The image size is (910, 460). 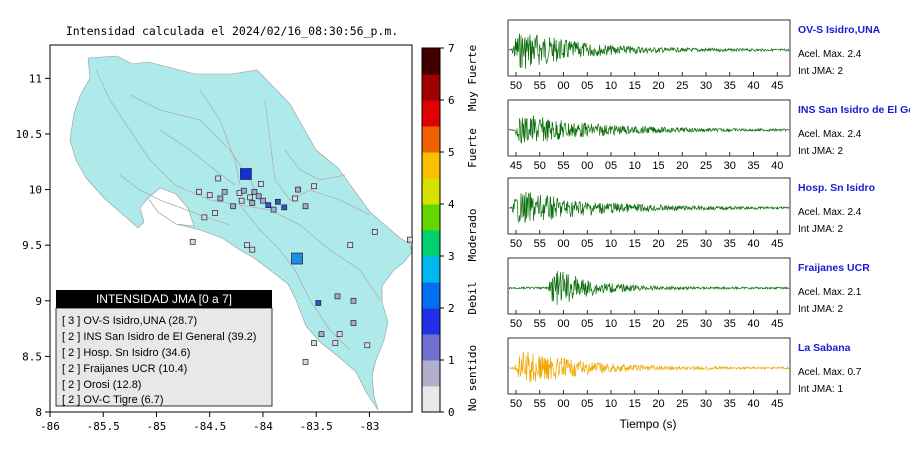 What do you see at coordinates (563, 244) in the screenshot?
I see `time-tick-label: 00` at bounding box center [563, 244].